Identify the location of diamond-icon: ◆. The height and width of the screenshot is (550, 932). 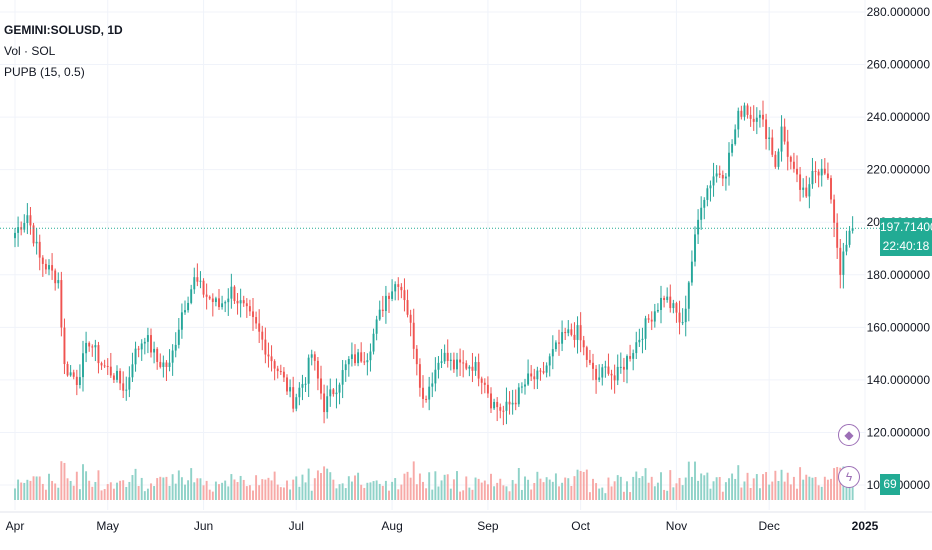
(849, 435).